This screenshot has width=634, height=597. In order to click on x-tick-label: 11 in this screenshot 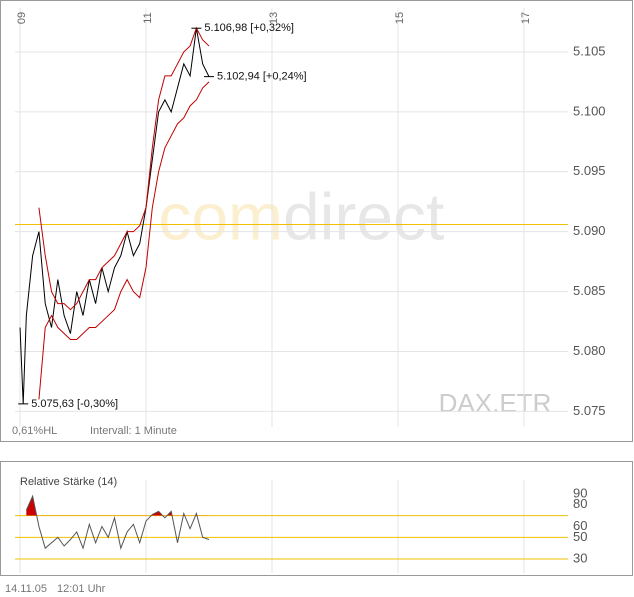, I will do `click(148, 17)`.